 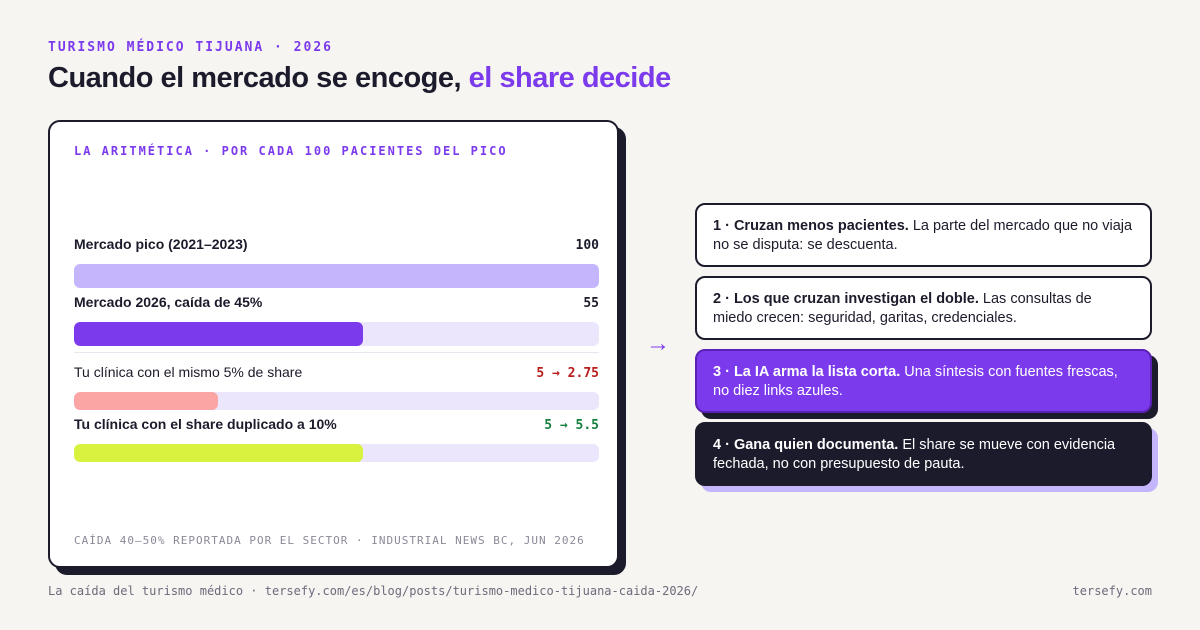 What do you see at coordinates (188, 372) in the screenshot?
I see `bar-label: Tu clínica con el mismo 5% de share` at bounding box center [188, 372].